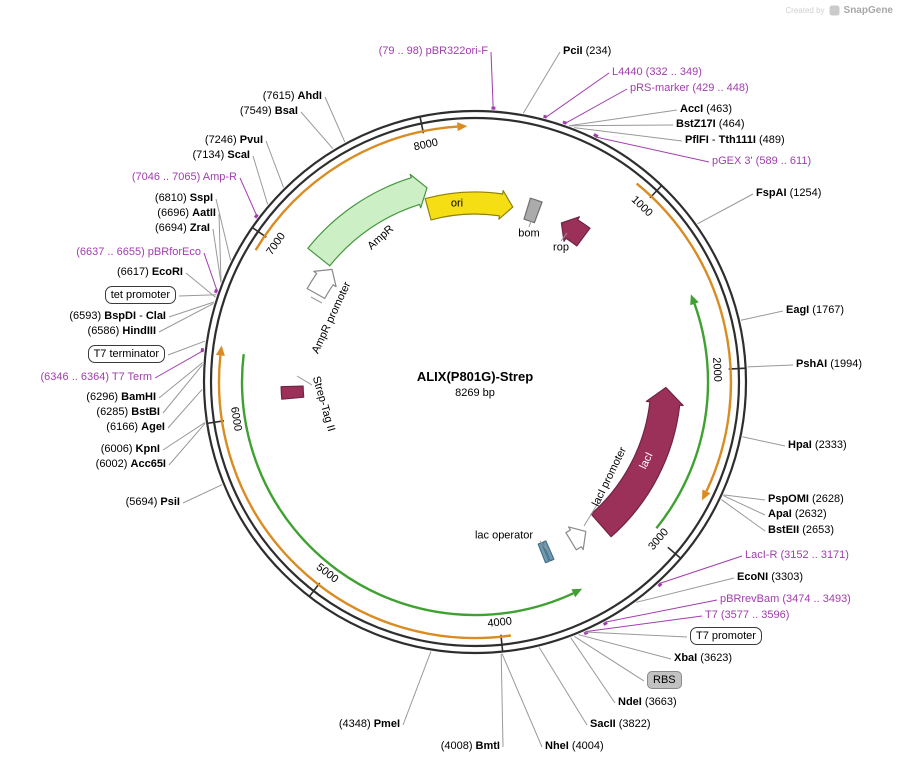 The image size is (901, 765). I want to click on leader-bmti, so click(502, 700).